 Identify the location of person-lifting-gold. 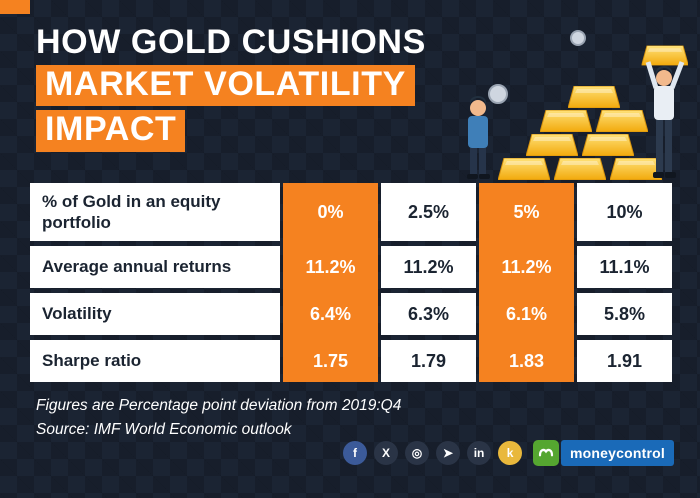
(665, 112).